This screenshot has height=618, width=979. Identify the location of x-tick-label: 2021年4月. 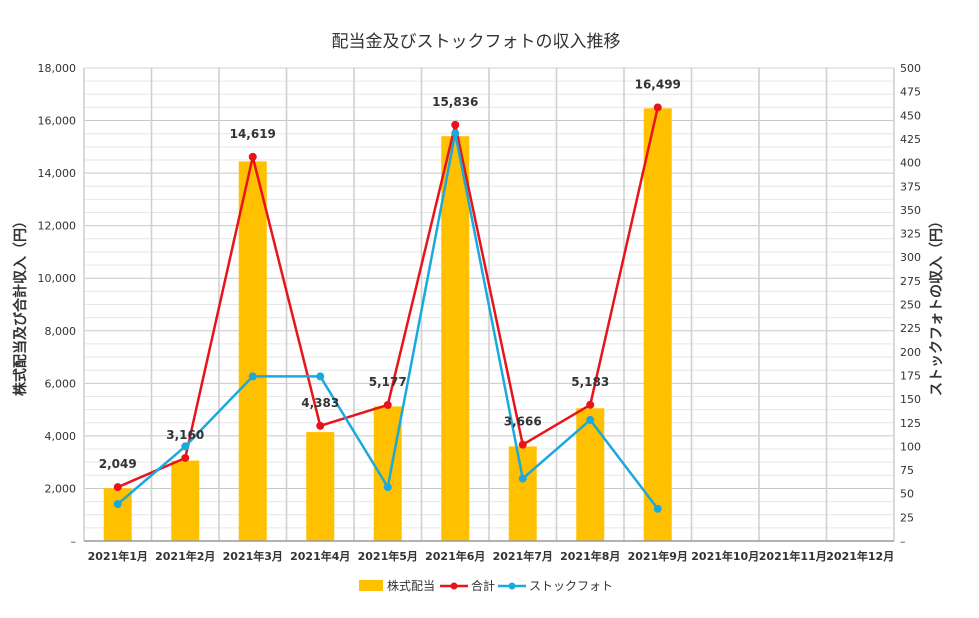
(320, 556).